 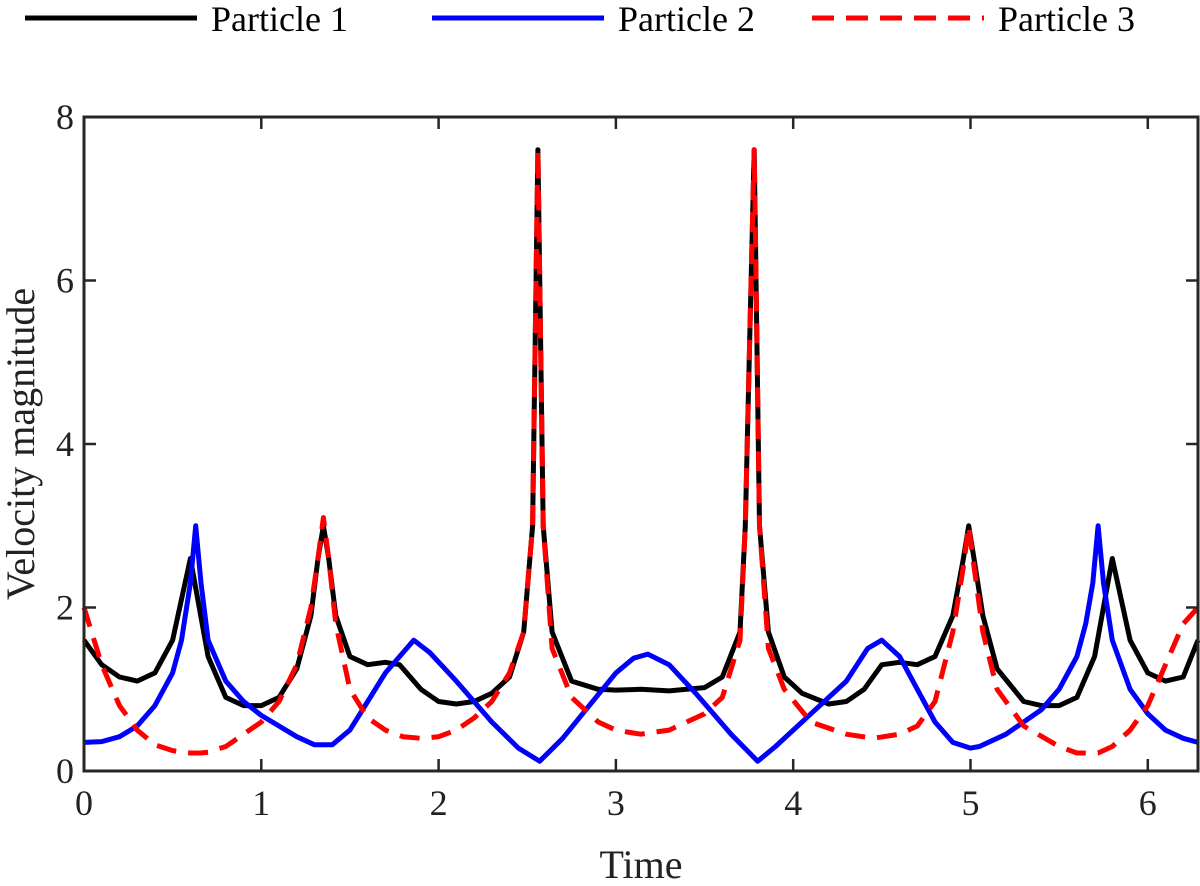 I want to click on x-axis-label: Time, so click(x=640, y=864).